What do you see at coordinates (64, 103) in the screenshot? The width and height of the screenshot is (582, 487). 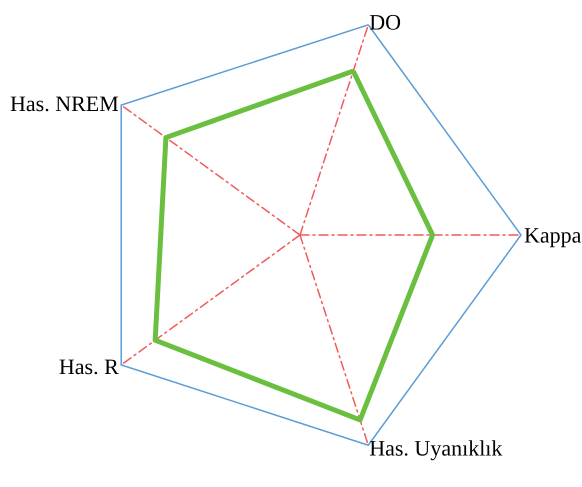 I see `spoke-label: Has. NREM` at bounding box center [64, 103].